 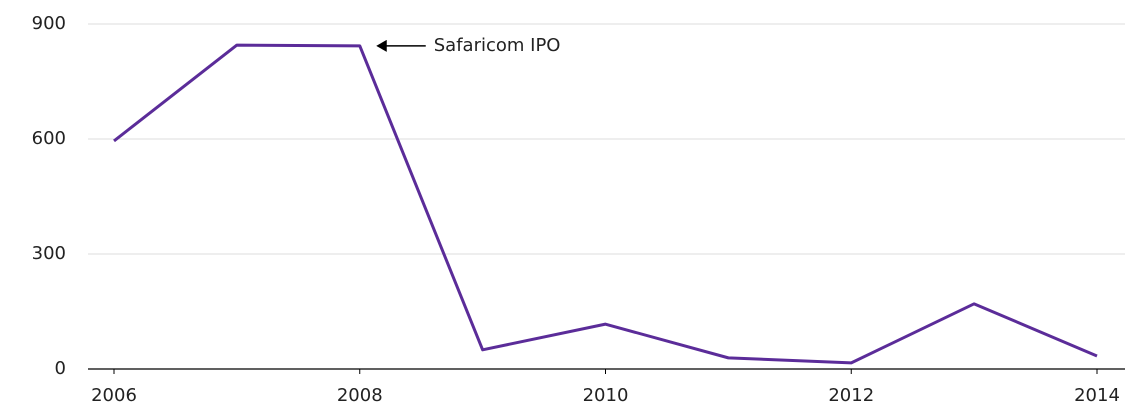 I want to click on x-tick-label: 2012, so click(x=851, y=395).